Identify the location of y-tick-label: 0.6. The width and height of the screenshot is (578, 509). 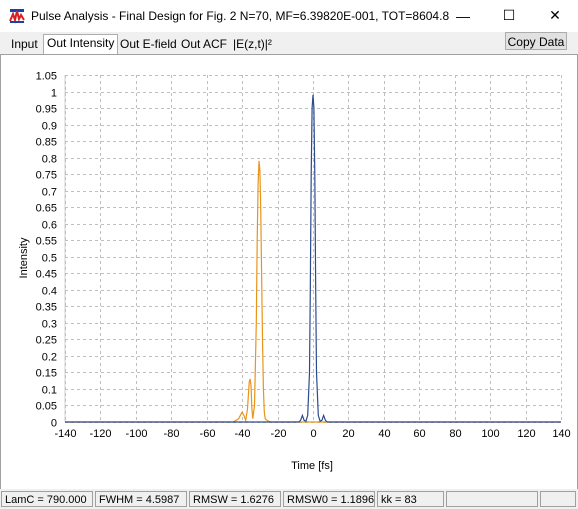
(49, 226).